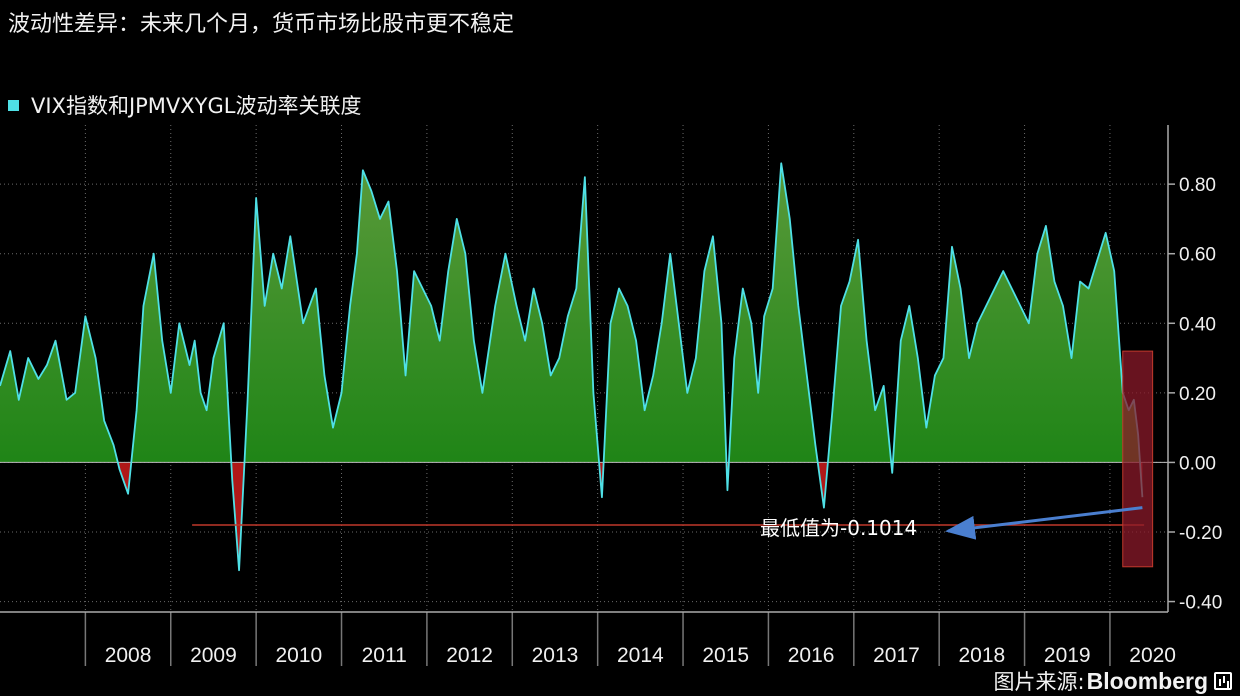 This screenshot has width=1240, height=696. What do you see at coordinates (1039, 682) in the screenshot?
I see `source-label: 图片来源:` at bounding box center [1039, 682].